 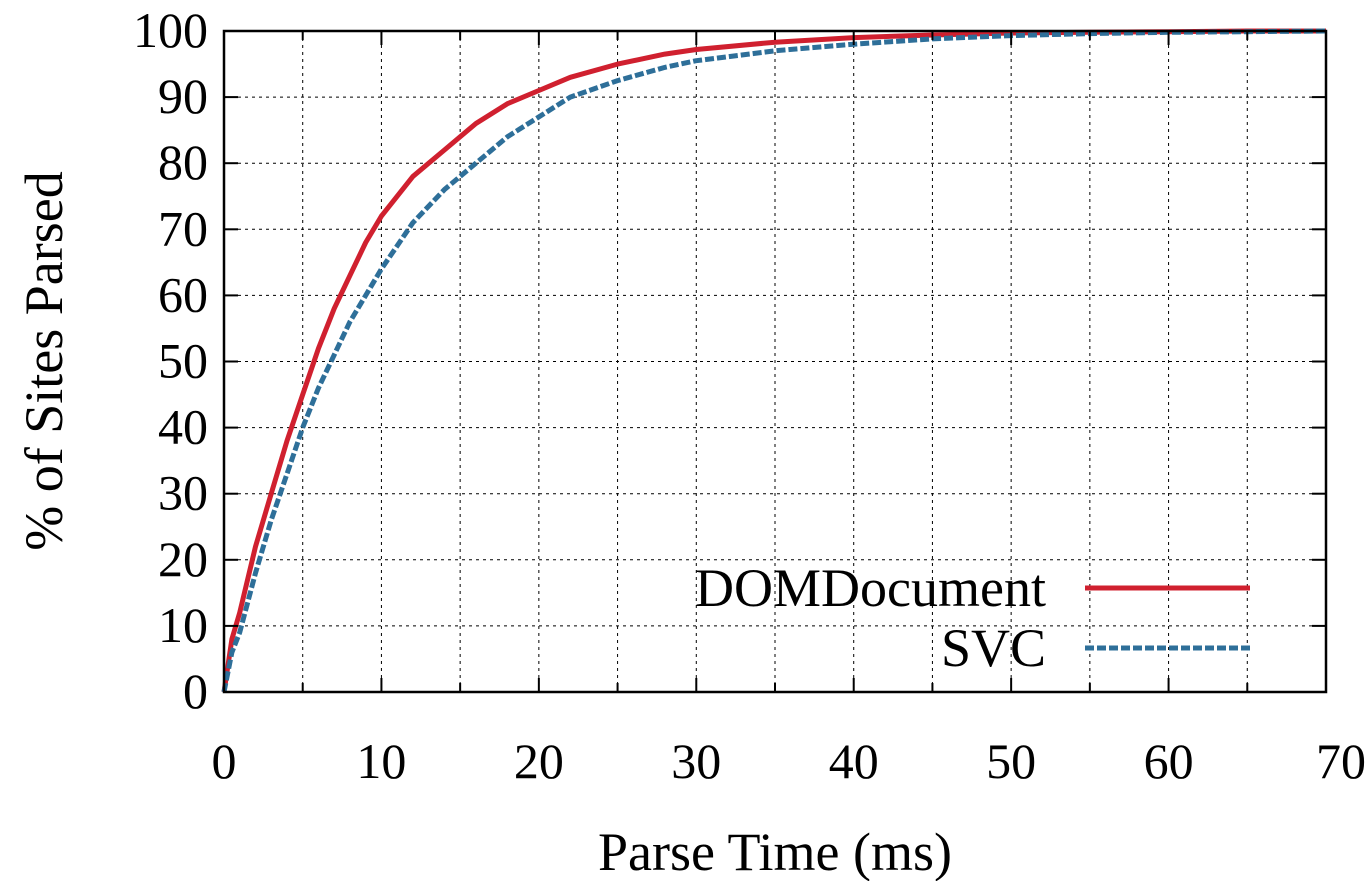 What do you see at coordinates (1341, 761) in the screenshot?
I see `x-tick-label: 70` at bounding box center [1341, 761].